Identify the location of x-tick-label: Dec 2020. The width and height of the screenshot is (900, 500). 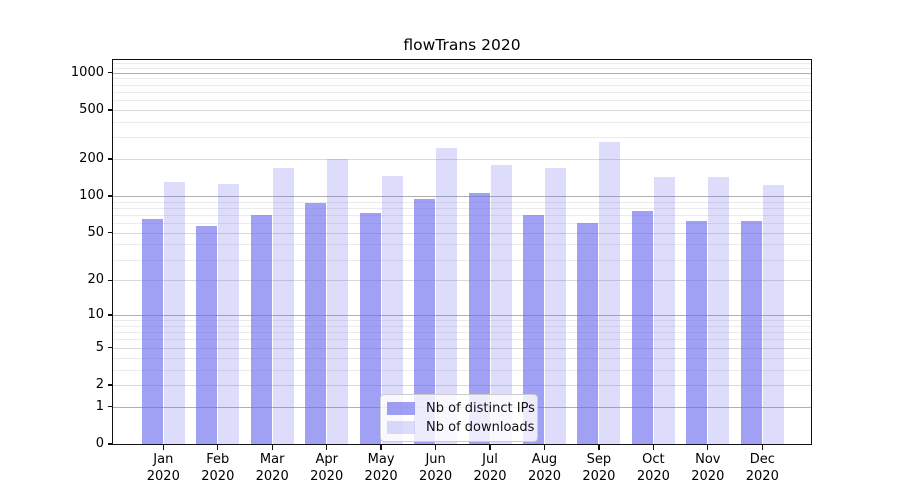
(762, 468).